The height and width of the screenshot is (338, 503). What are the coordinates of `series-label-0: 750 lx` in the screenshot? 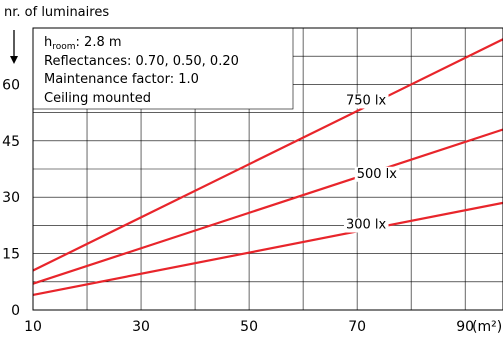 It's located at (366, 100).